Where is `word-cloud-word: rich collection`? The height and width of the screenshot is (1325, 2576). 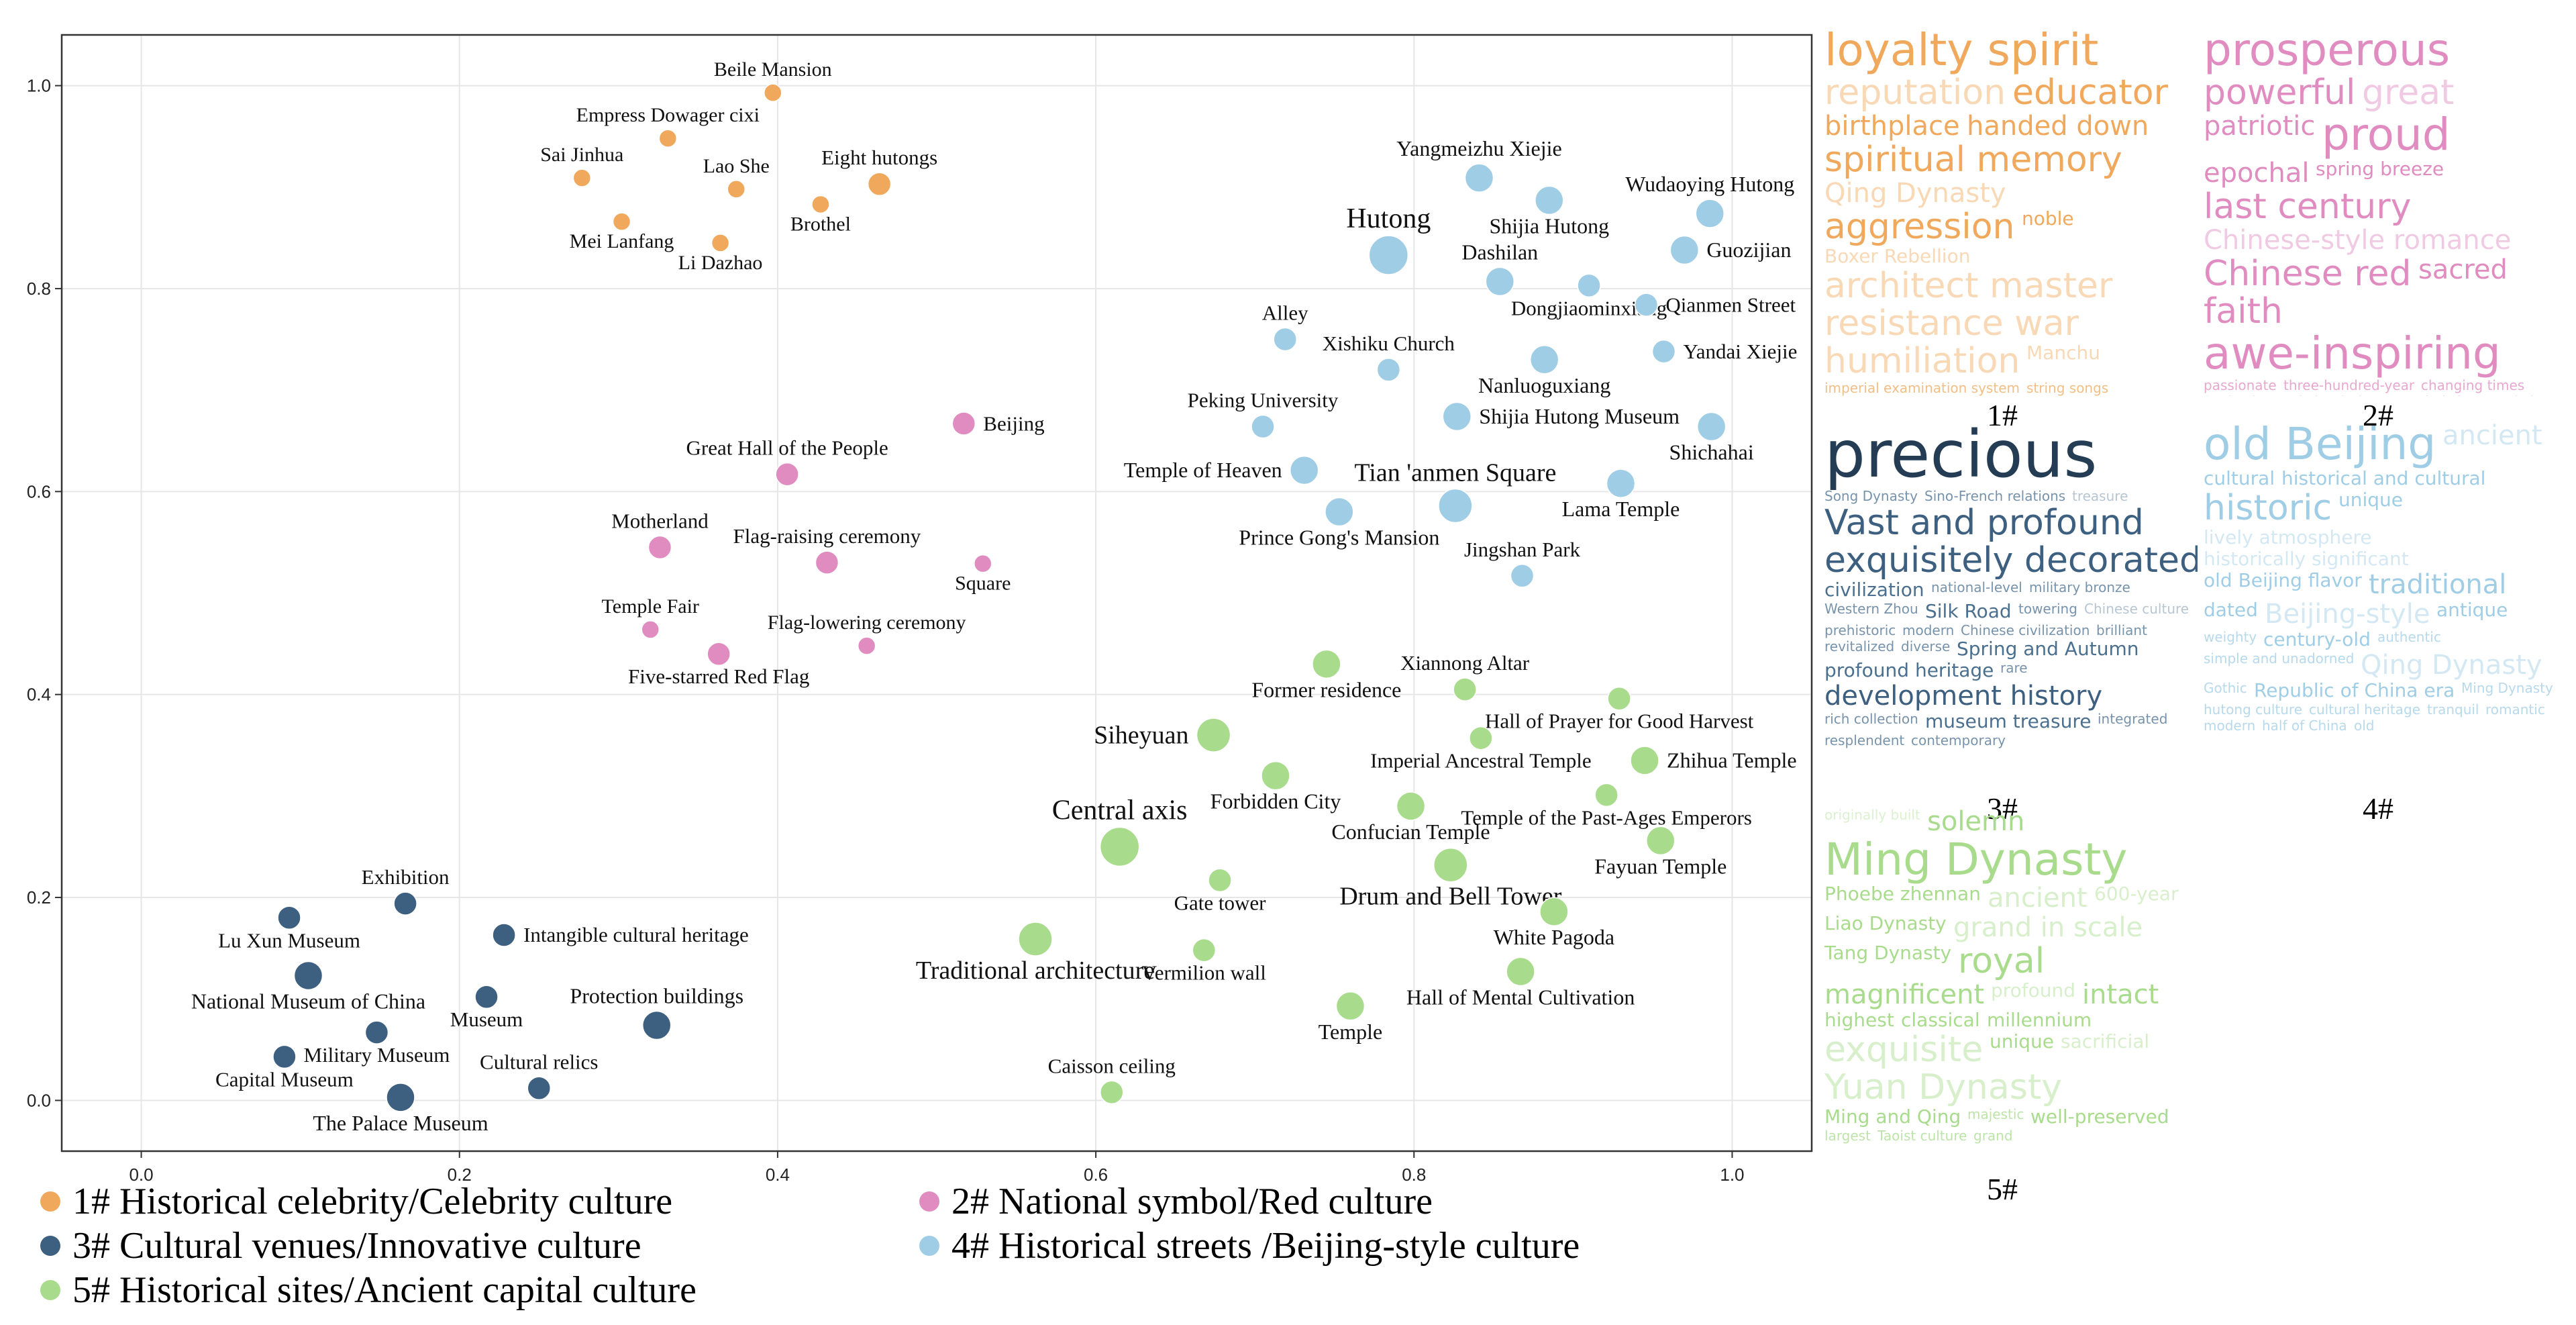 word-cloud-word: rich collection is located at coordinates (1871, 719).